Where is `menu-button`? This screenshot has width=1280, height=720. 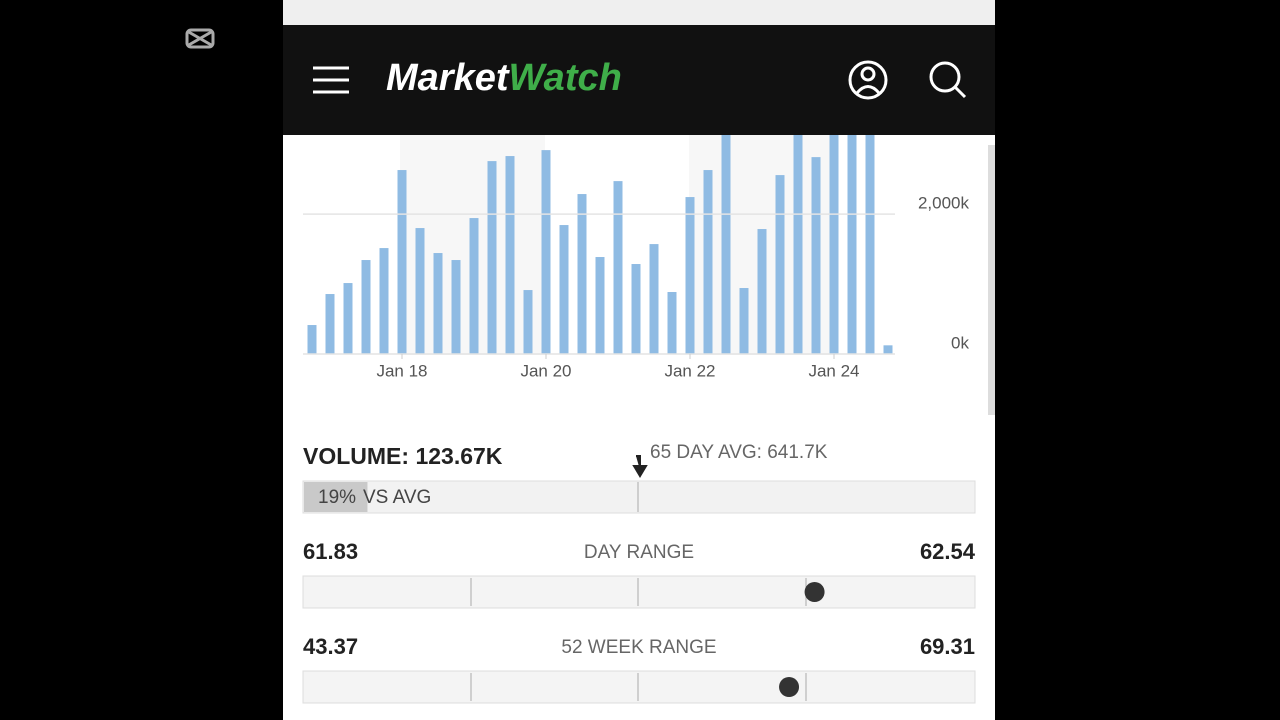
menu-button is located at coordinates (331, 80).